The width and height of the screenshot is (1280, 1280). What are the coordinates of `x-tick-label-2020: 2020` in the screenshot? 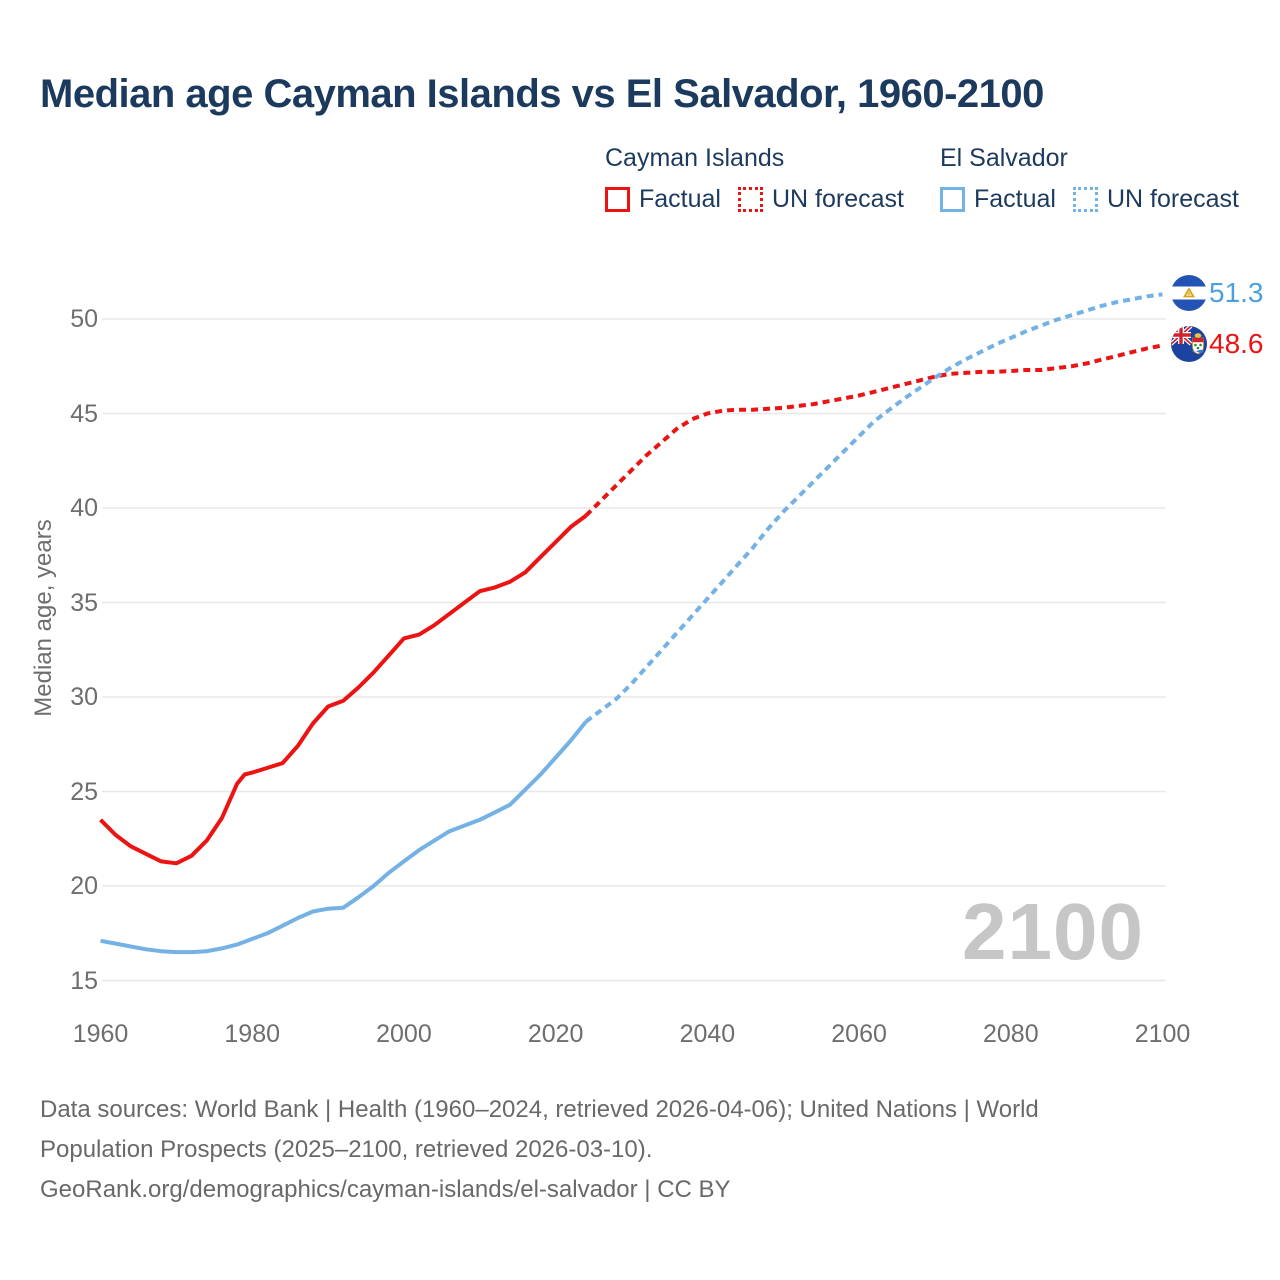 It's located at (555, 1034).